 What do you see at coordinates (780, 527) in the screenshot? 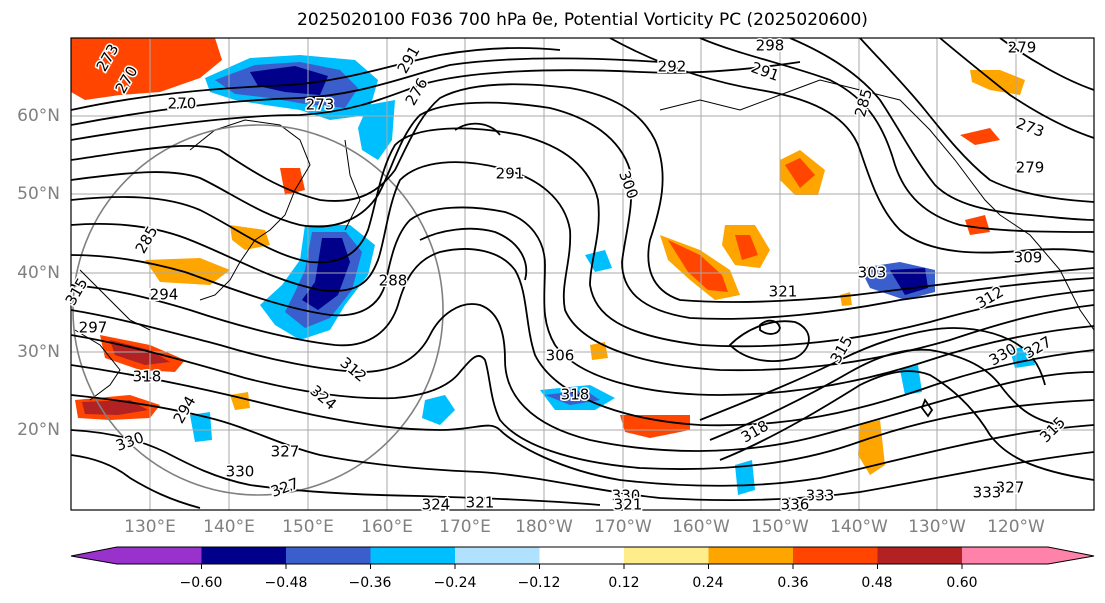
I see `lon-label: 150°W` at bounding box center [780, 527].